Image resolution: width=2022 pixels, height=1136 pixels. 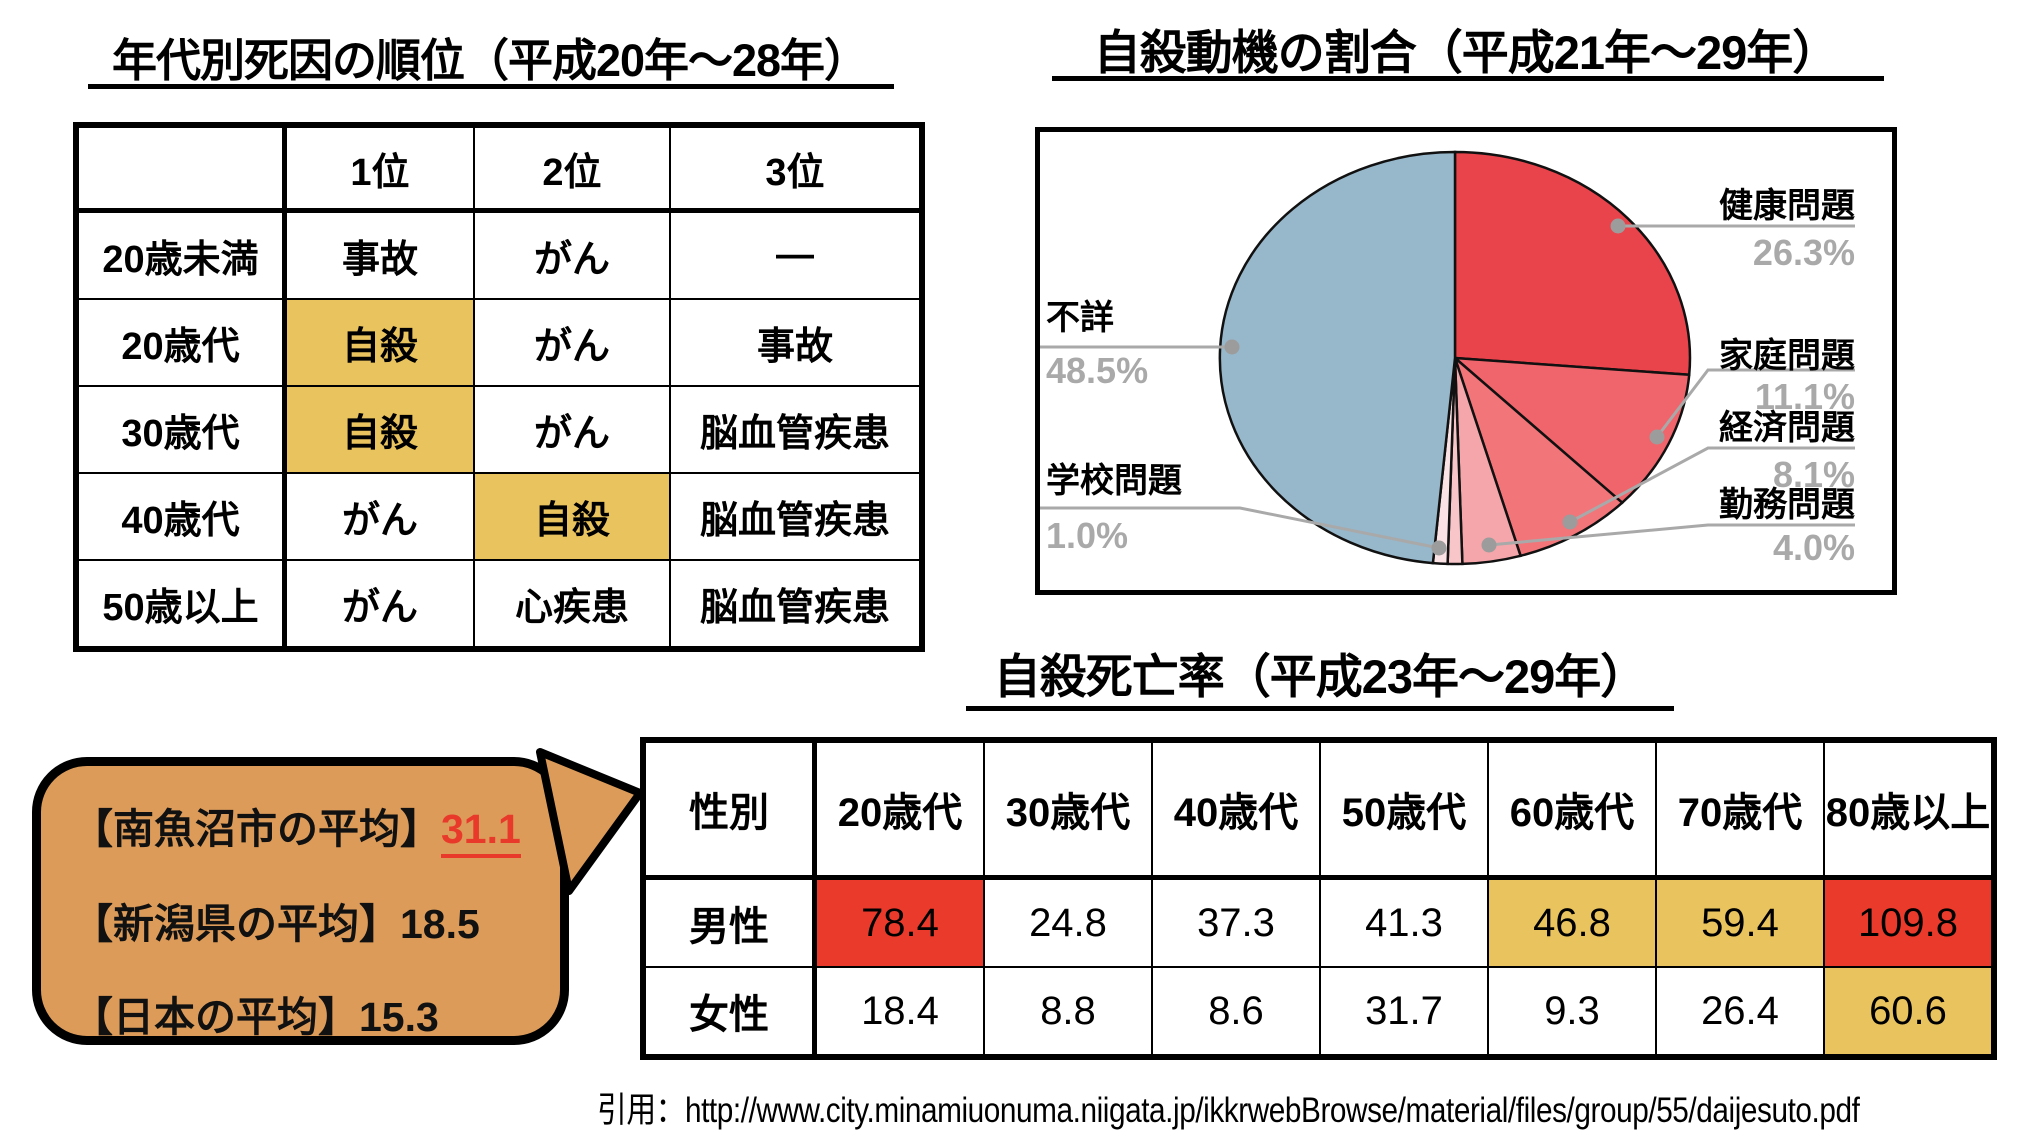 I want to click on pie-label-health: 健康問題, so click(x=1787, y=206).